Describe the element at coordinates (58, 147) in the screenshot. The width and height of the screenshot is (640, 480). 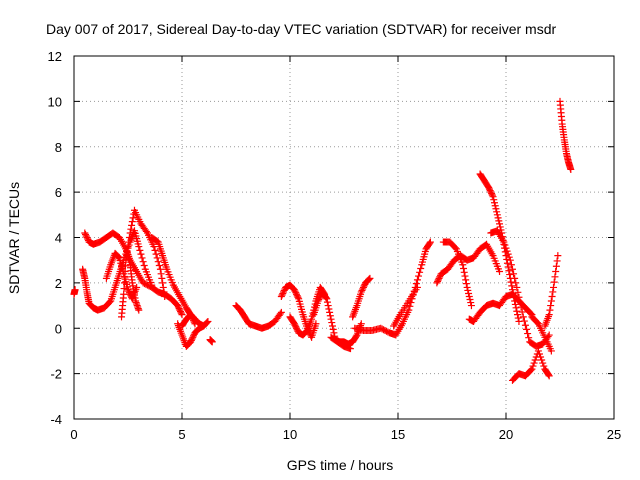
I see `y-tick-label: 8` at that location.